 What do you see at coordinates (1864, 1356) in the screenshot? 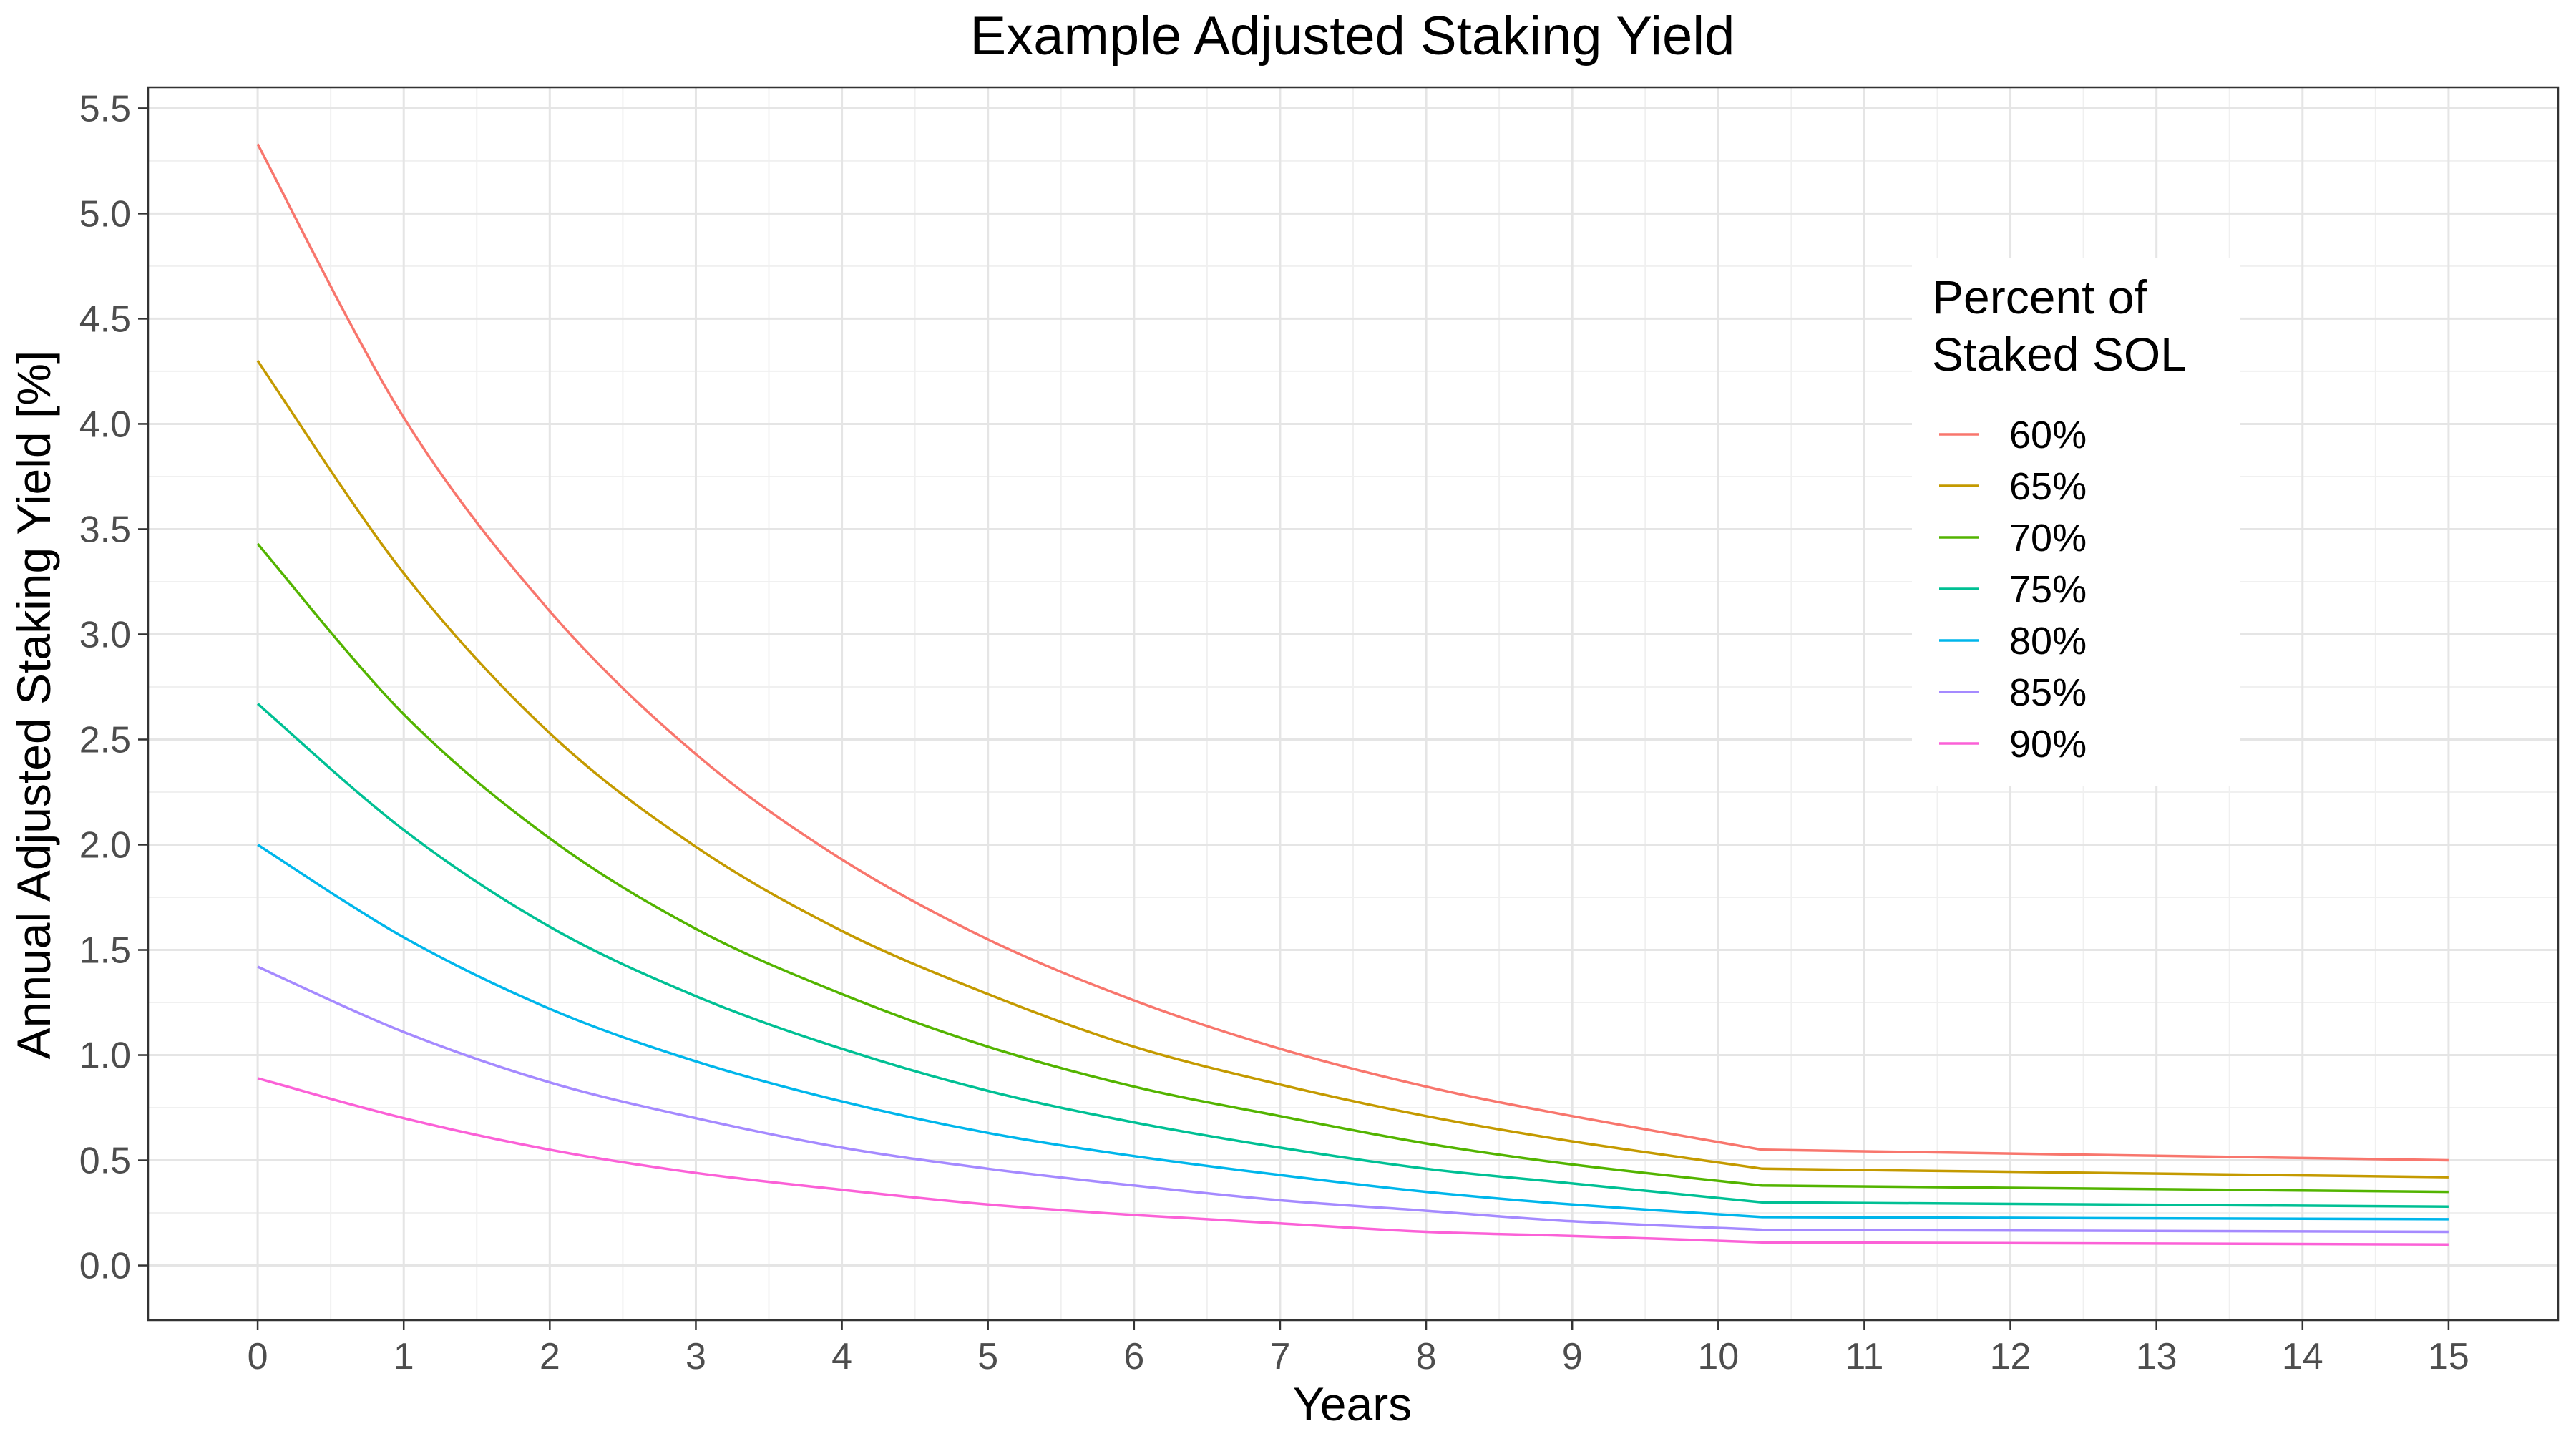
I see `x-tick-label: 11` at bounding box center [1864, 1356].